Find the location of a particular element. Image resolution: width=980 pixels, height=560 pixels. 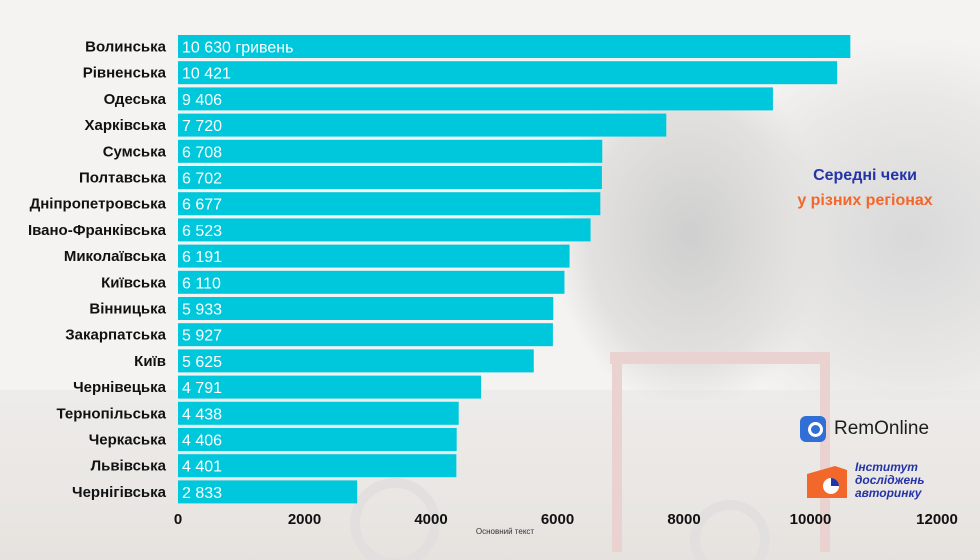

category-label: Волинська is located at coordinates (126, 47).